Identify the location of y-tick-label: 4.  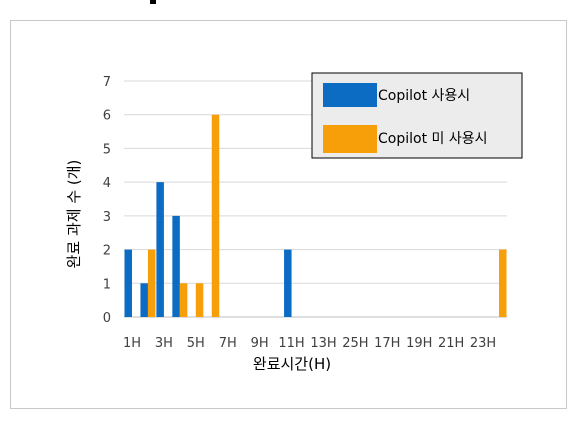
(107, 183).